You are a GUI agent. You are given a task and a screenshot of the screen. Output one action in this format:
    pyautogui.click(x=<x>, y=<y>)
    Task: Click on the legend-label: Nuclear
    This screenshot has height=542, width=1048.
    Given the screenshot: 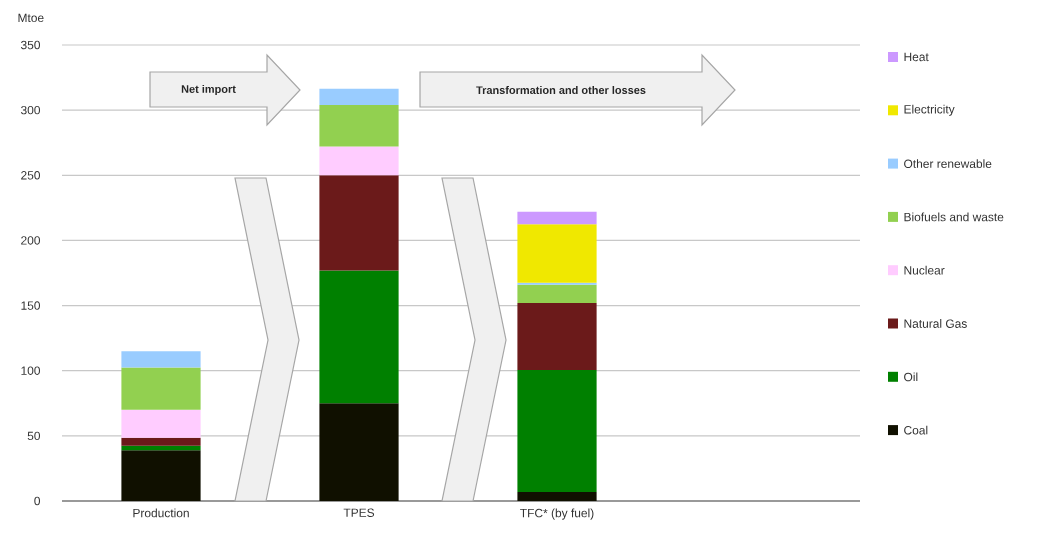 What is the action you would take?
    pyautogui.click(x=924, y=270)
    